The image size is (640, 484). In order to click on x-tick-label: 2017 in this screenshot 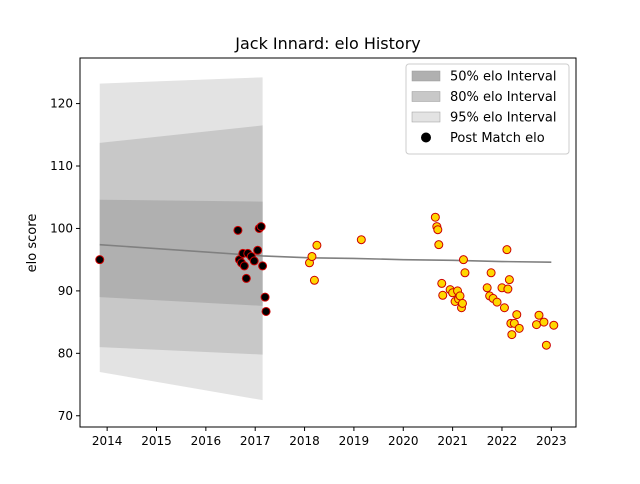, I will do `click(255, 441)`.